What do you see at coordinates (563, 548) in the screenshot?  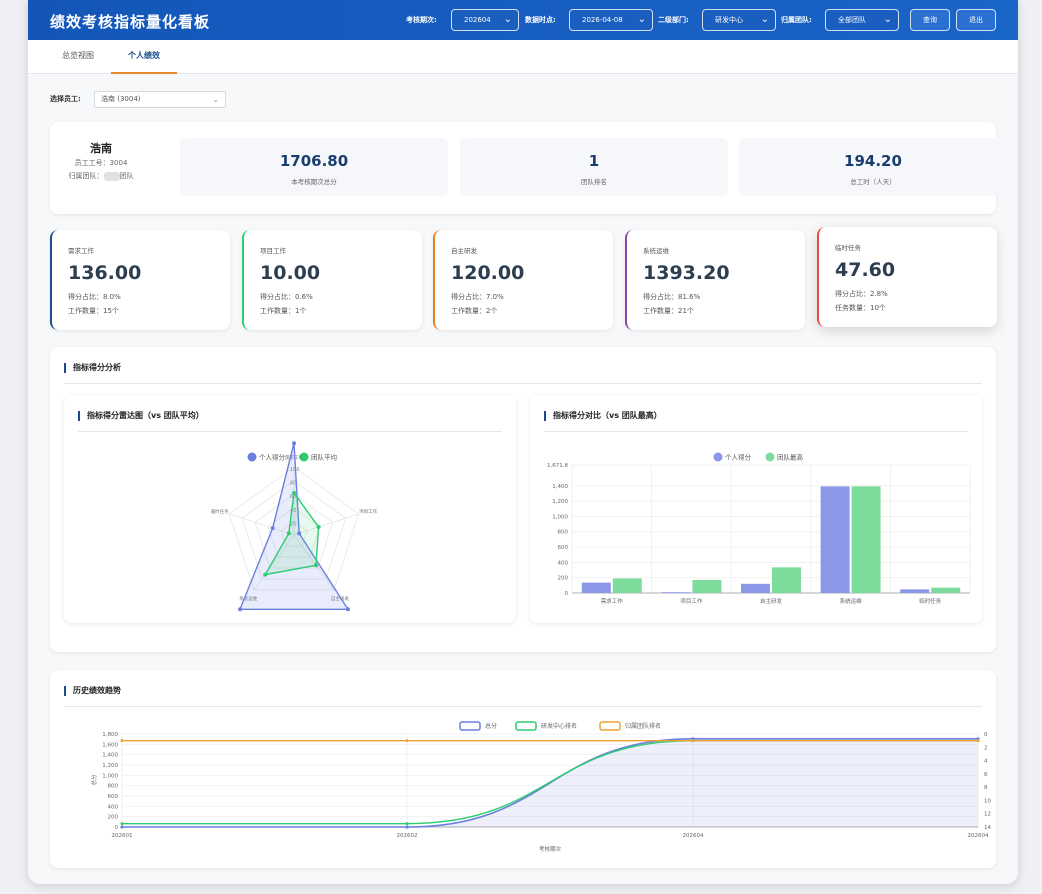 I see `y-tick-label: 600` at bounding box center [563, 548].